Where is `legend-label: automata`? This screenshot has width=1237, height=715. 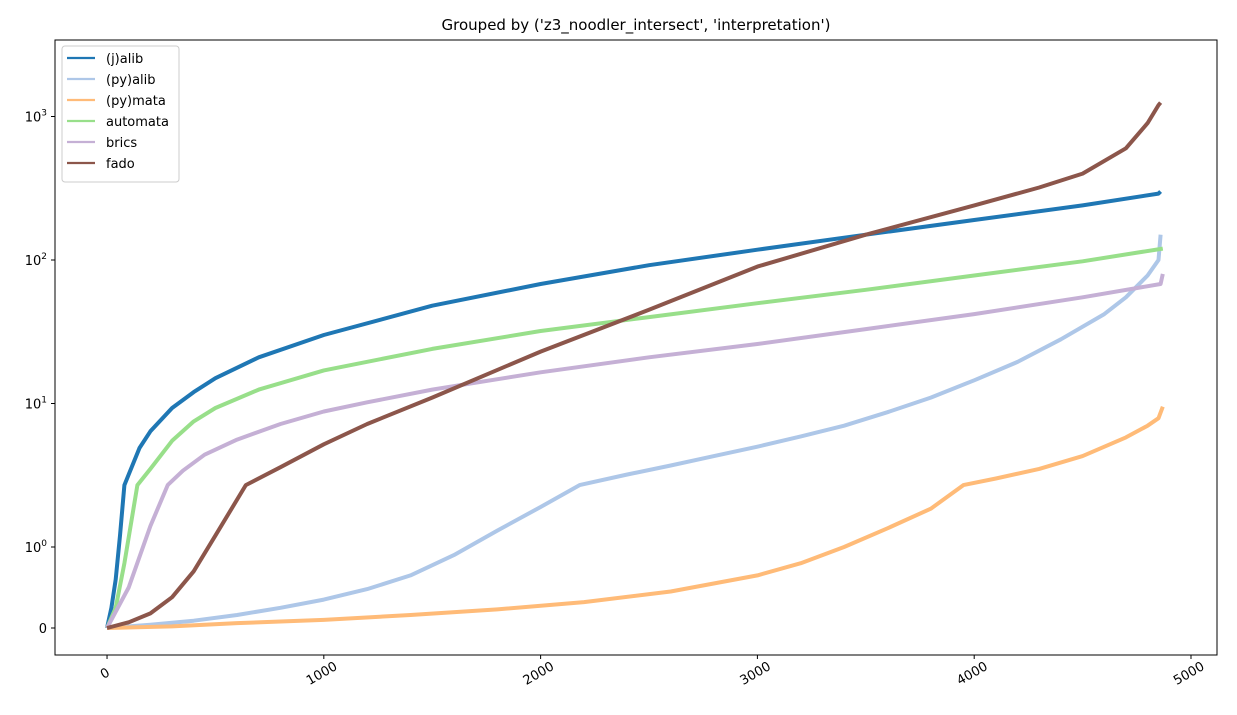 legend-label: automata is located at coordinates (137, 122).